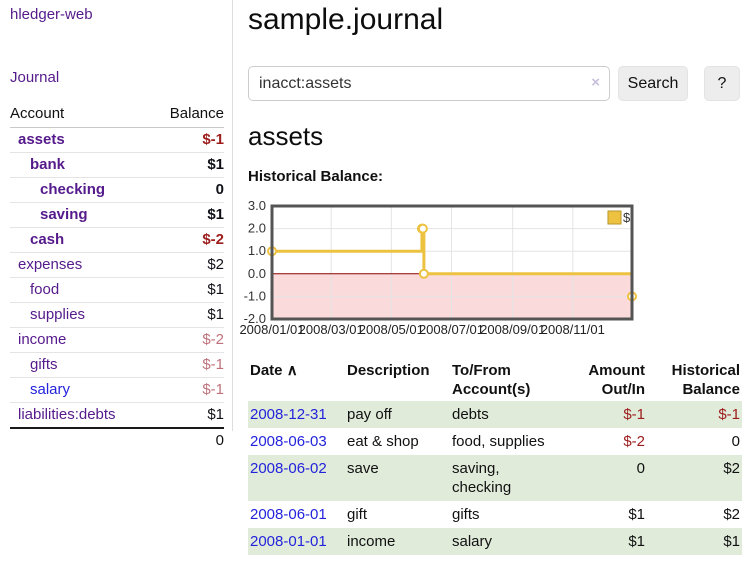 The width and height of the screenshot is (742, 582). I want to click on sidebar-account-balance: $-2, so click(186, 240).